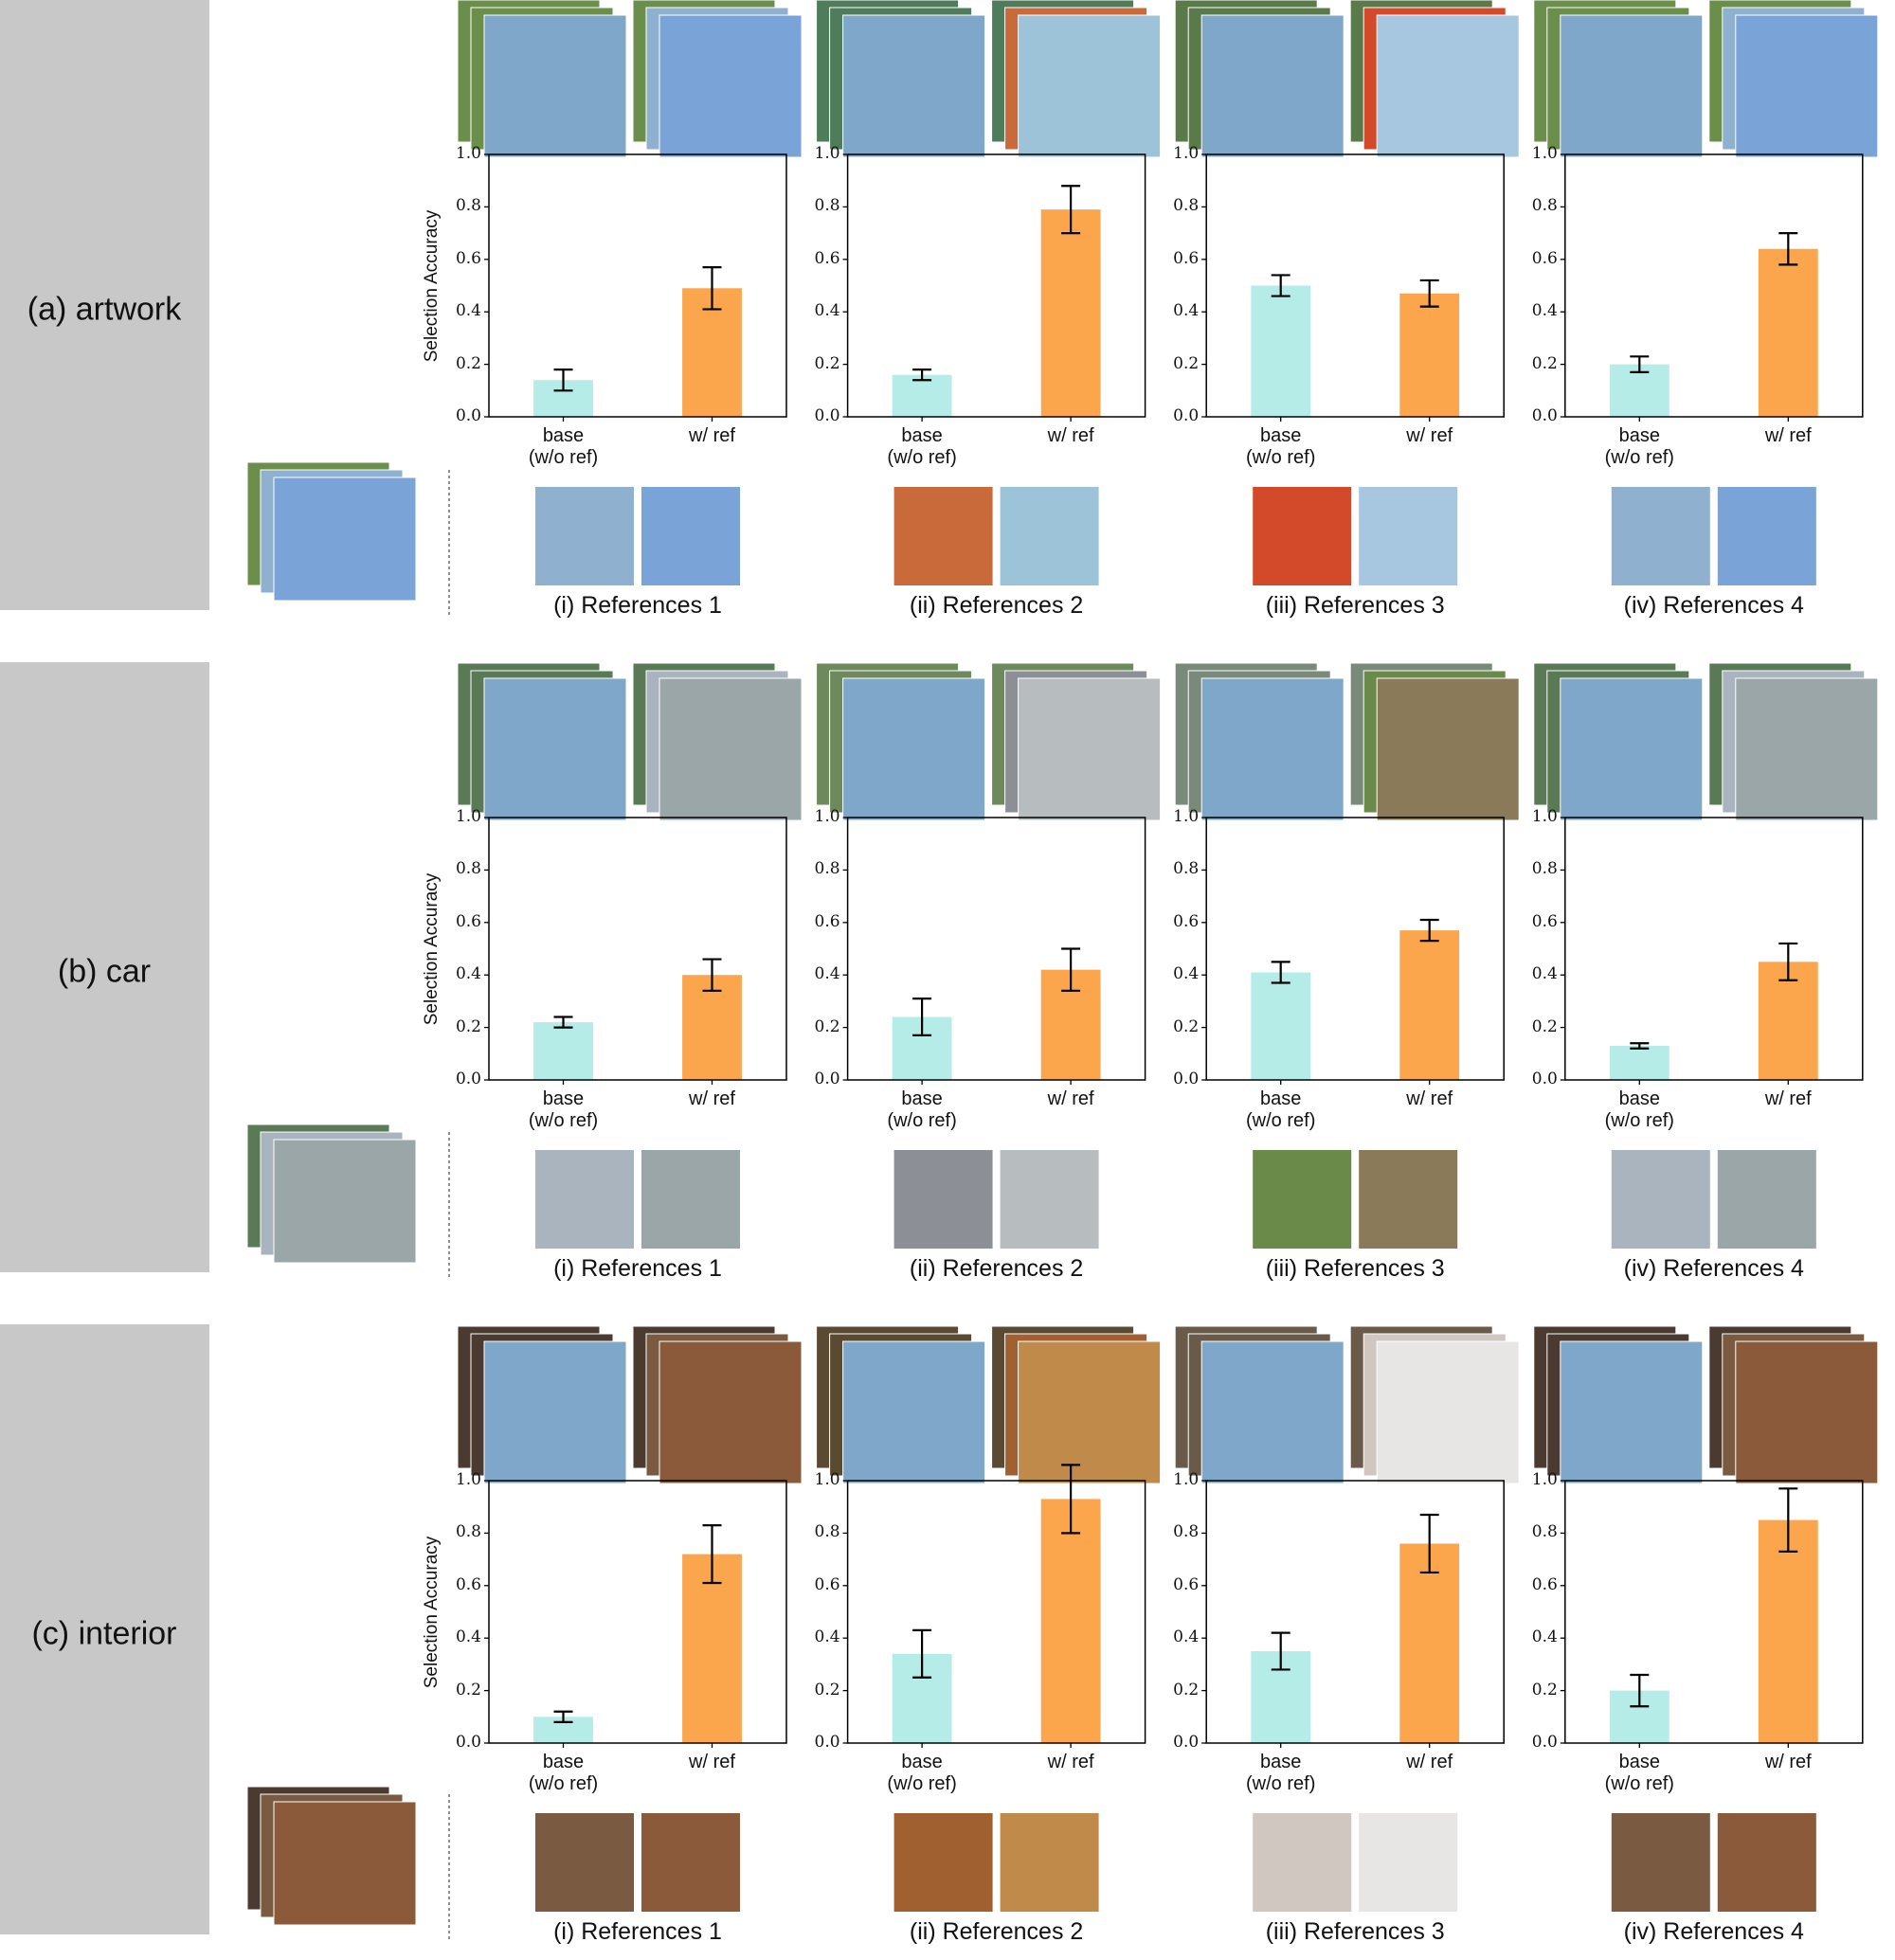 Image resolution: width=1895 pixels, height=1960 pixels. I want to click on row-panel, so click(104, 1629).